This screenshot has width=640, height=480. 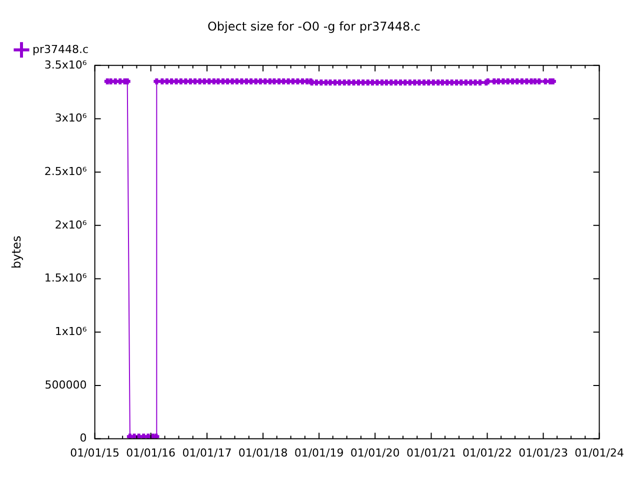 I want to click on y-tick-label: 2.5x10⁶, so click(x=66, y=171).